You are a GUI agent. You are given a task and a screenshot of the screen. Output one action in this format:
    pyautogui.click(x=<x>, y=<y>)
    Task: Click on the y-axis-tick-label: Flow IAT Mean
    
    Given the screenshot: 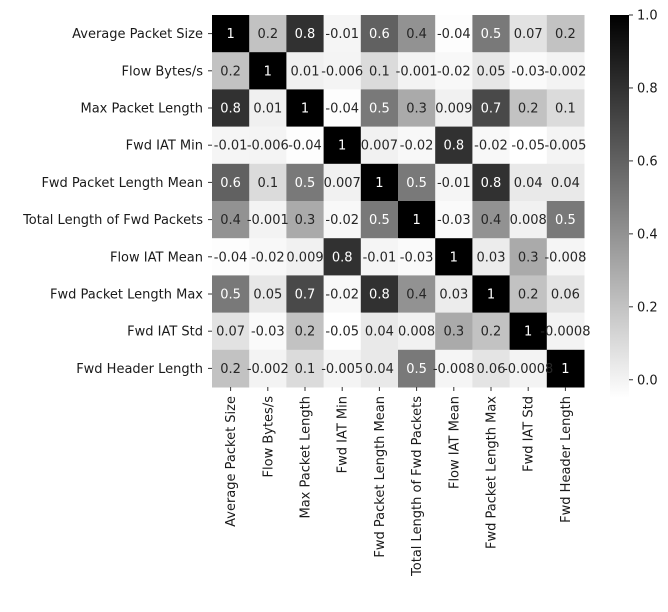 What is the action you would take?
    pyautogui.click(x=156, y=257)
    